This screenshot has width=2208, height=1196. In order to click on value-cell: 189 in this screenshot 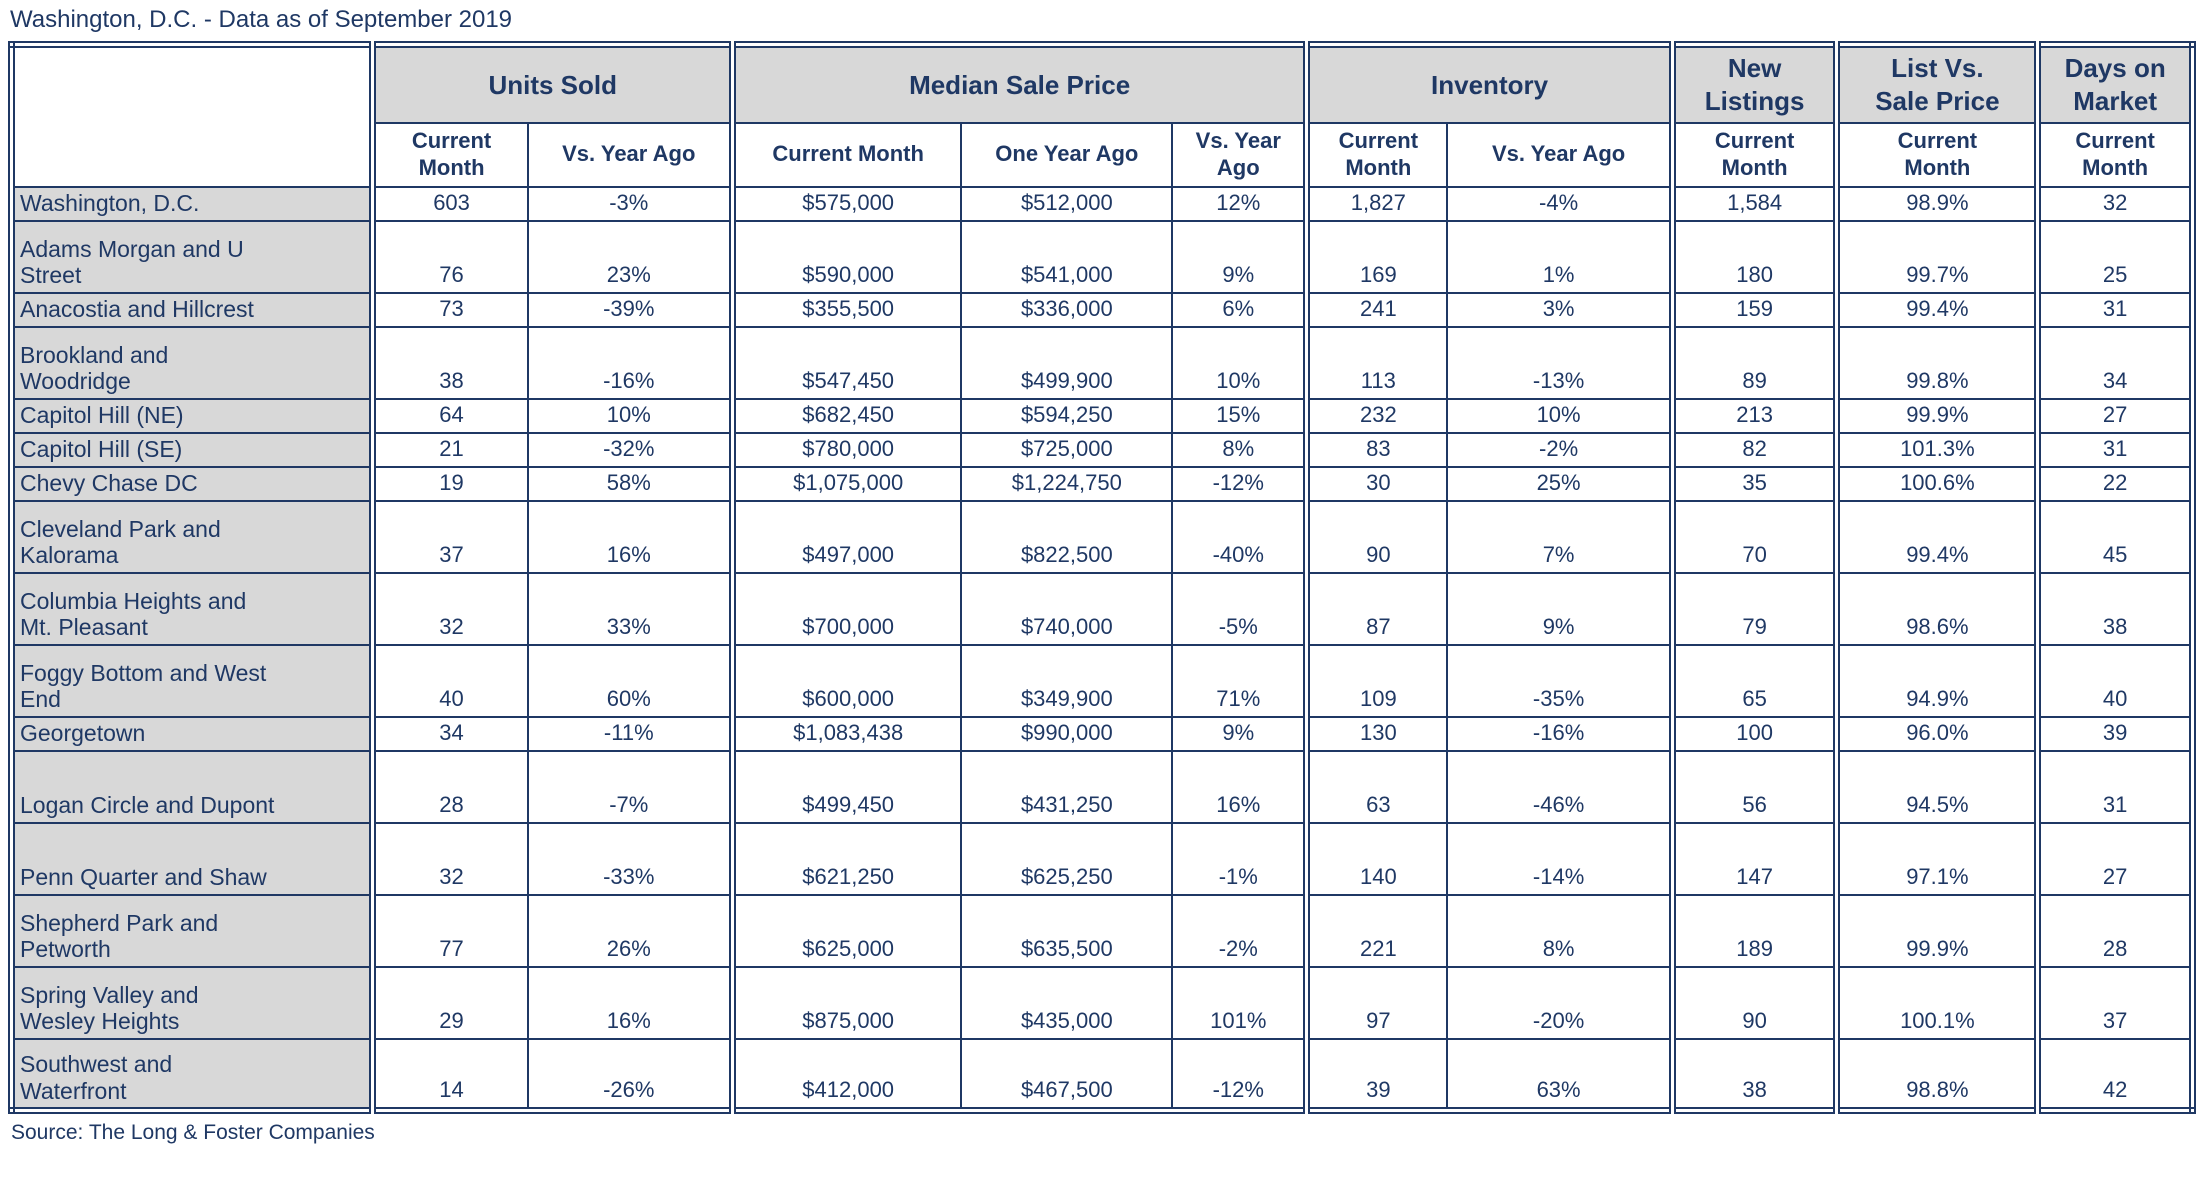, I will do `click(1753, 930)`.